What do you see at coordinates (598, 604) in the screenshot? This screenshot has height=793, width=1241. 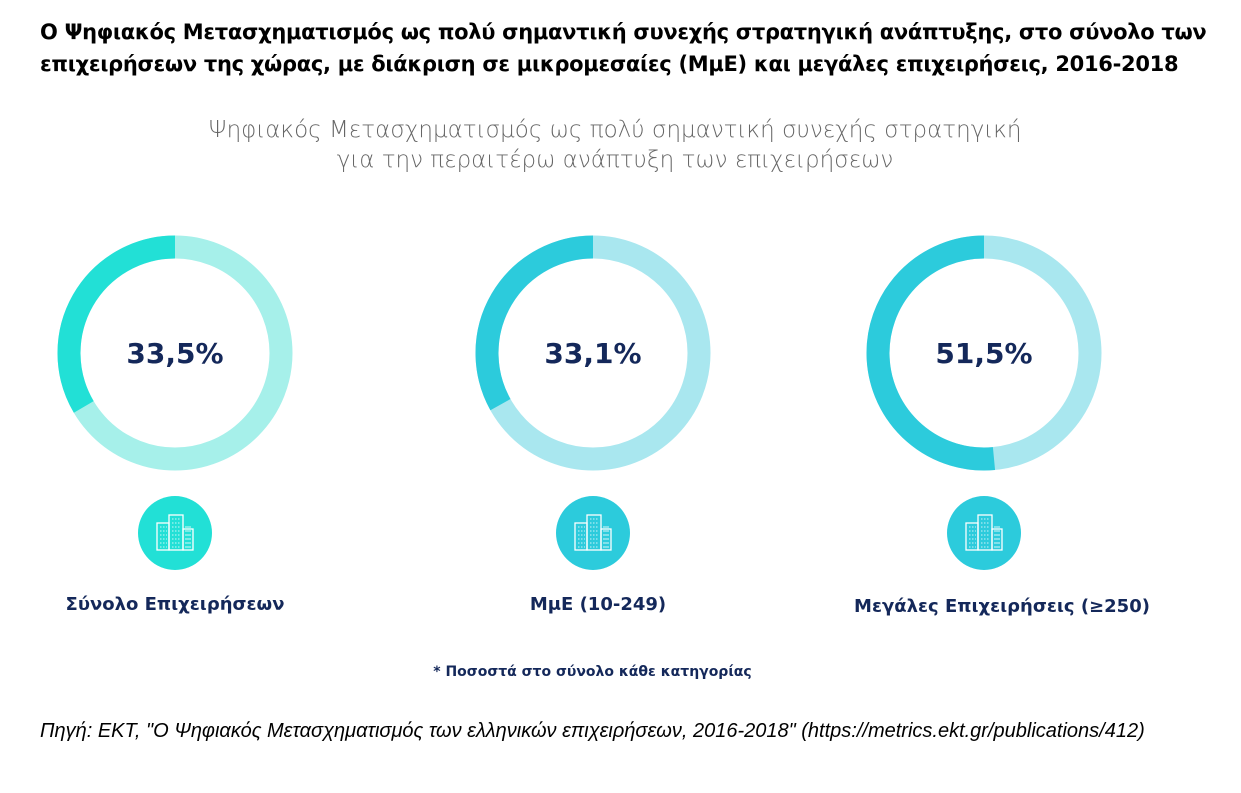 I see `label-sme: ΜμΕ (10-249)` at bounding box center [598, 604].